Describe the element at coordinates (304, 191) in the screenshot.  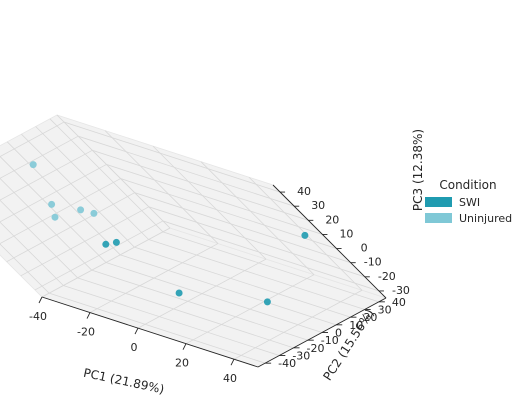
I see `z-tick-label: 40` at that location.